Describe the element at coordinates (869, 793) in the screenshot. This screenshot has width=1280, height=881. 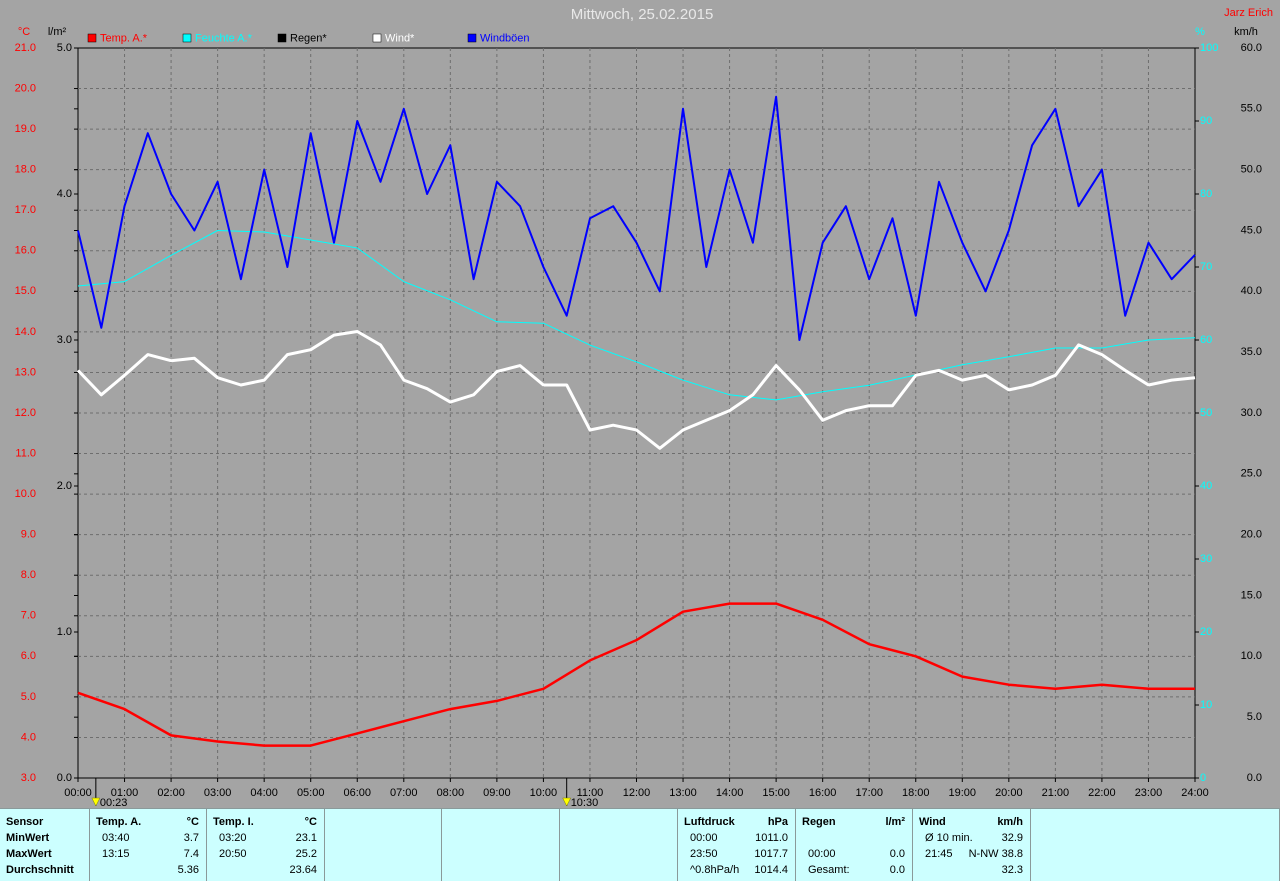
I see `x-tick-label: 17:00` at that location.